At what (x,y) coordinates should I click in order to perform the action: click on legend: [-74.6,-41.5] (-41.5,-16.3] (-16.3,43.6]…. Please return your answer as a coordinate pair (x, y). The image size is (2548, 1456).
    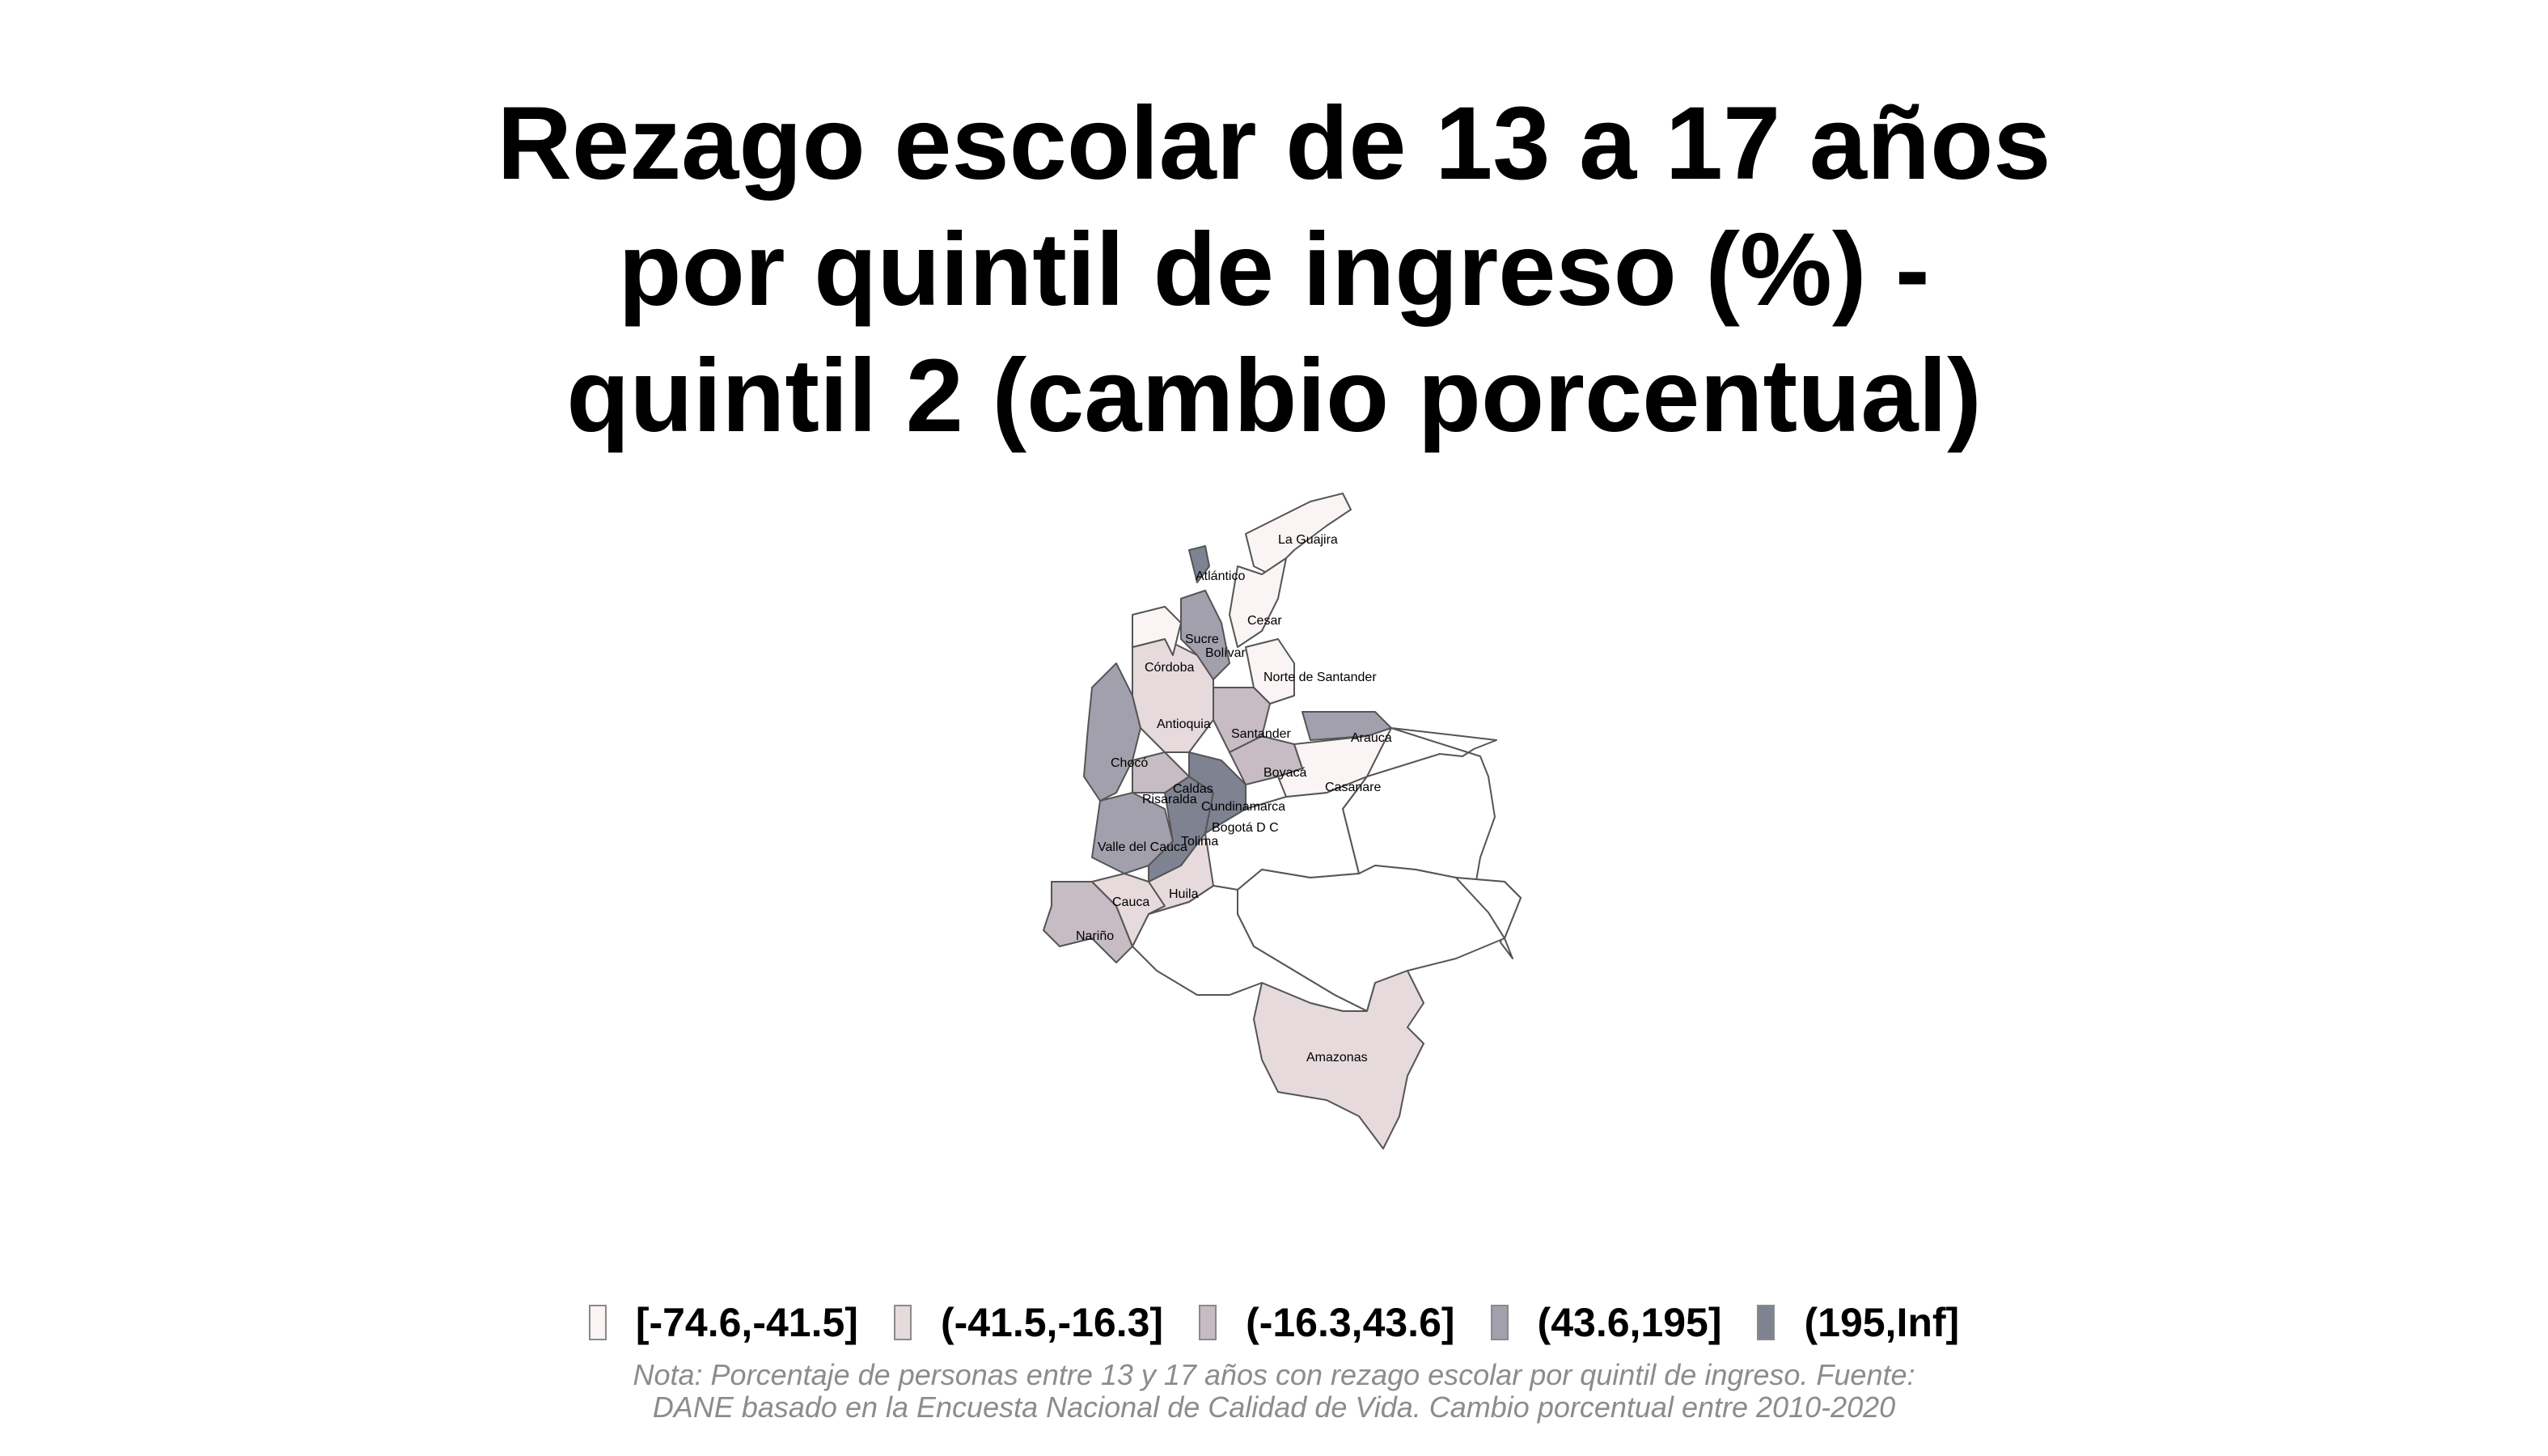
    Looking at the image, I should click on (1274, 1322).